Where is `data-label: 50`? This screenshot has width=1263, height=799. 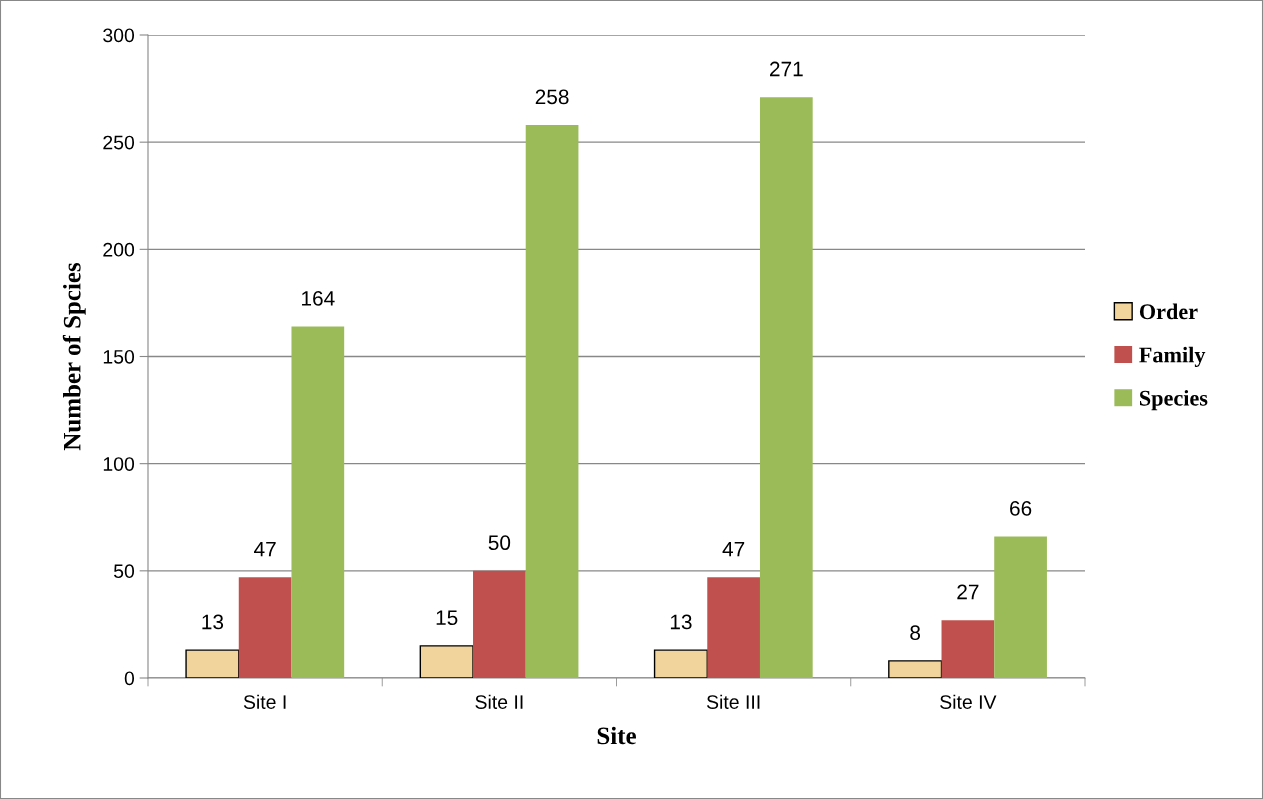
data-label: 50 is located at coordinates (499, 543).